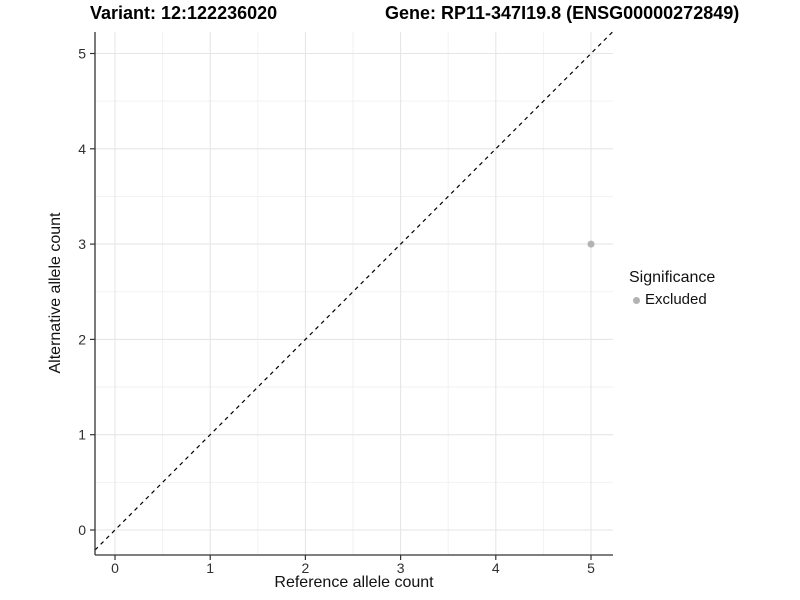 The height and width of the screenshot is (600, 800). Describe the element at coordinates (672, 288) in the screenshot. I see `legend: Significance Excluded` at that location.